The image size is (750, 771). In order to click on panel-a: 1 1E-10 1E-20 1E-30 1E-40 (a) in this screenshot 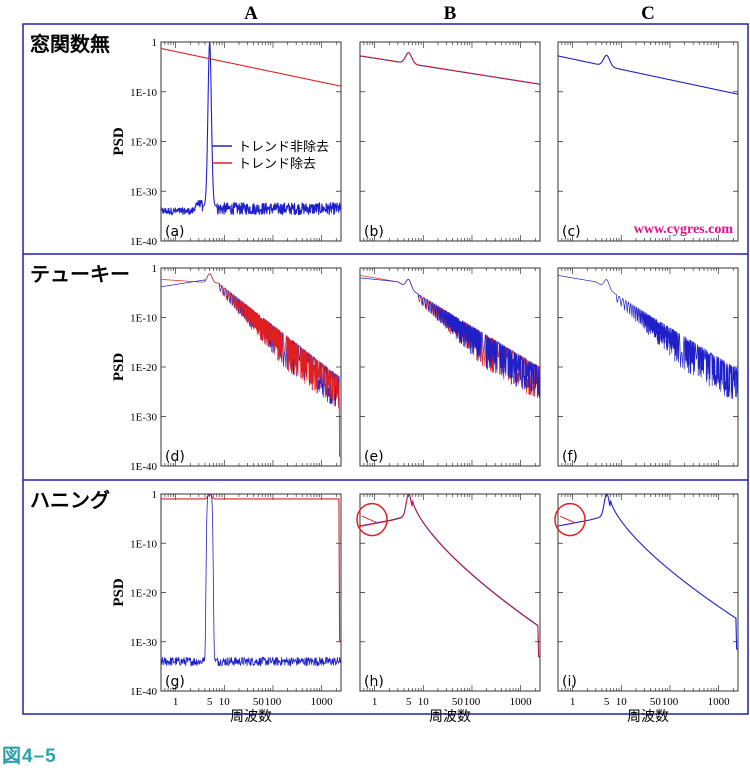, I will do `click(236, 142)`.